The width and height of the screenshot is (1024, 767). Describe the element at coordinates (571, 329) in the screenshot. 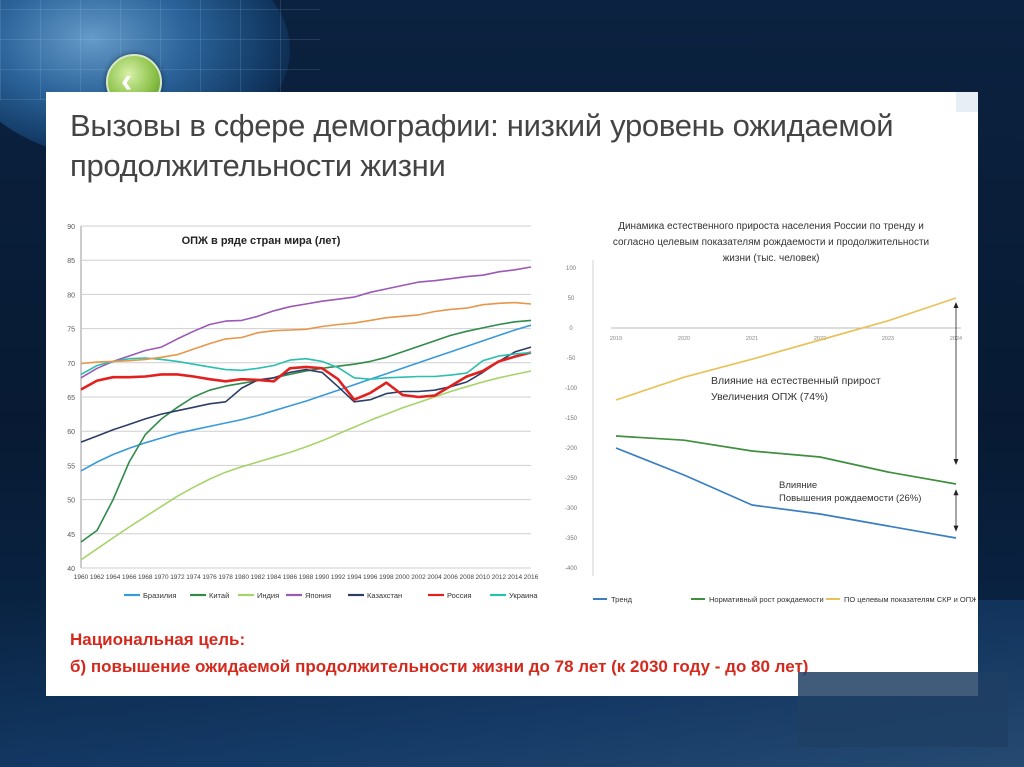

I see `y-tick-label: 0` at that location.